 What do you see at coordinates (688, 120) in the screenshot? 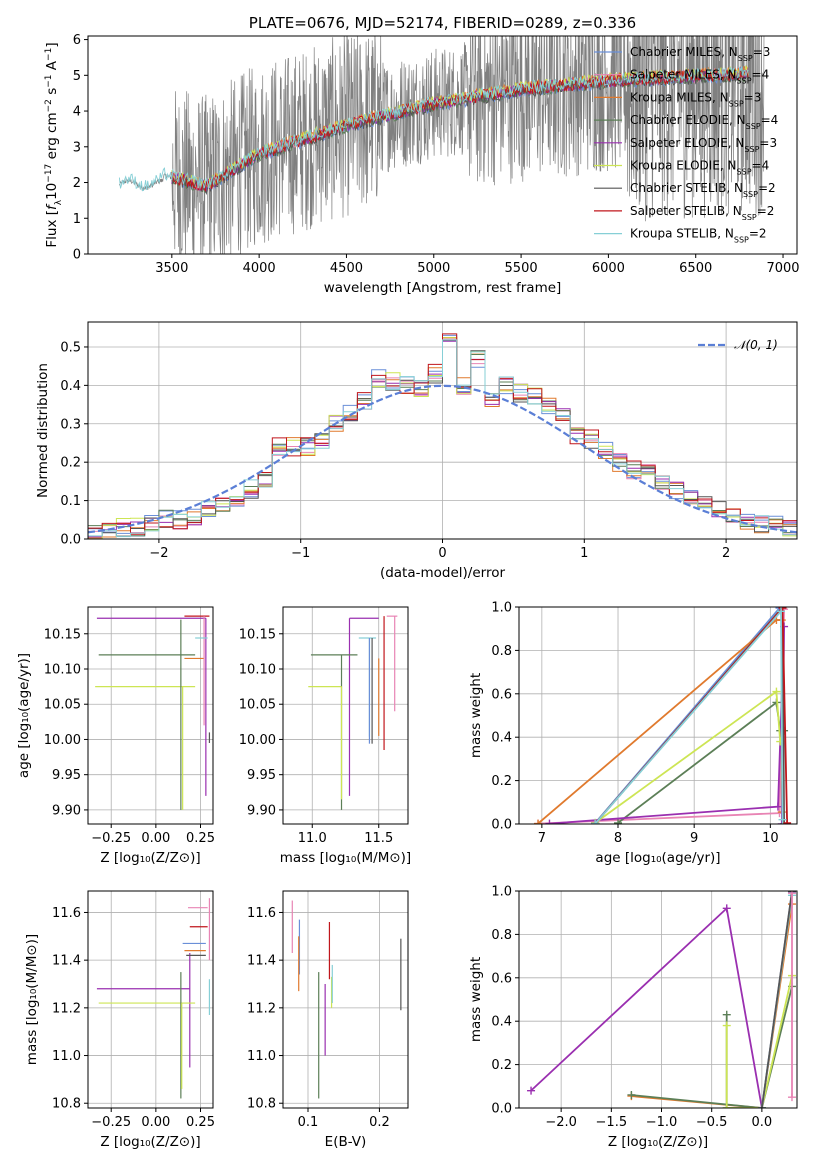
I see `legend-label: Chabrier ELODIE, N` at bounding box center [688, 120].